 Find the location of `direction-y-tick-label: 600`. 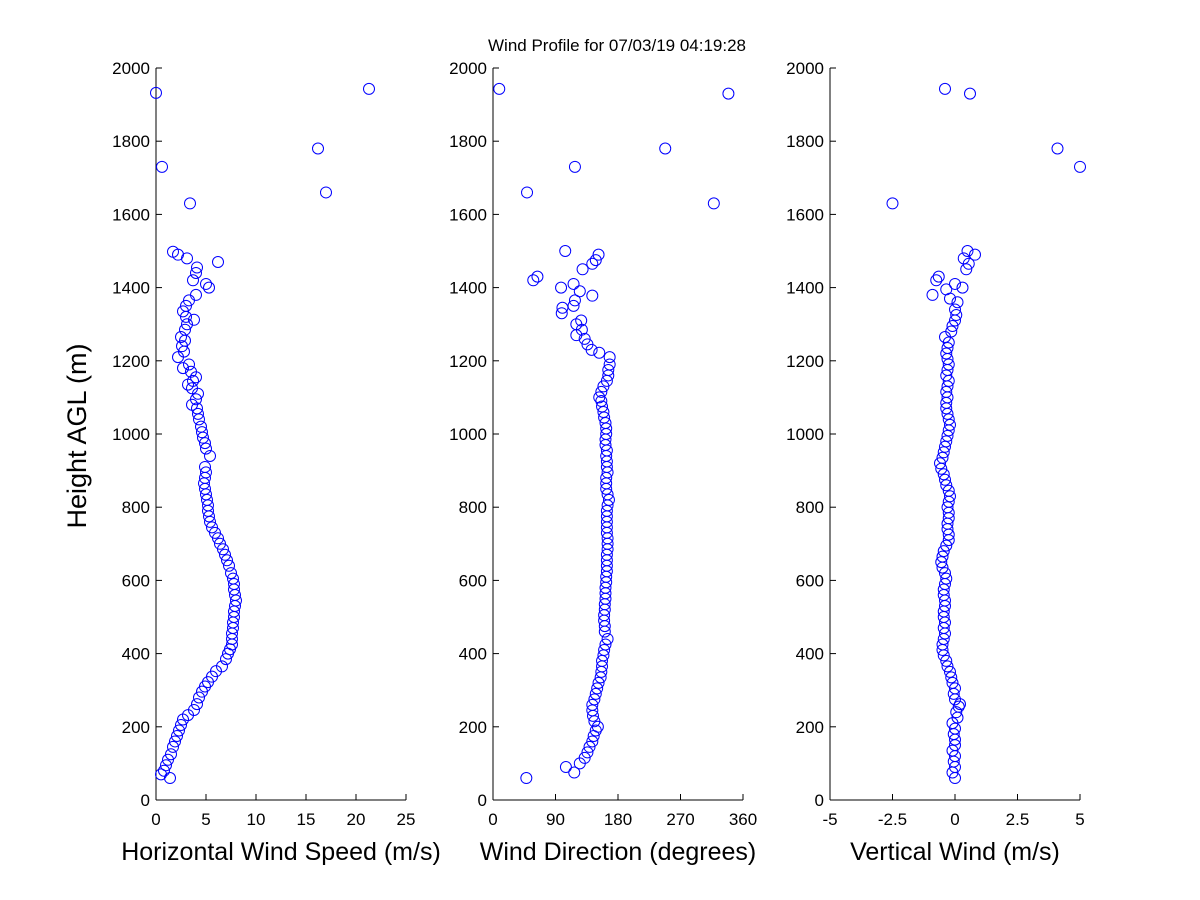

direction-y-tick-label: 600 is located at coordinates (473, 580).